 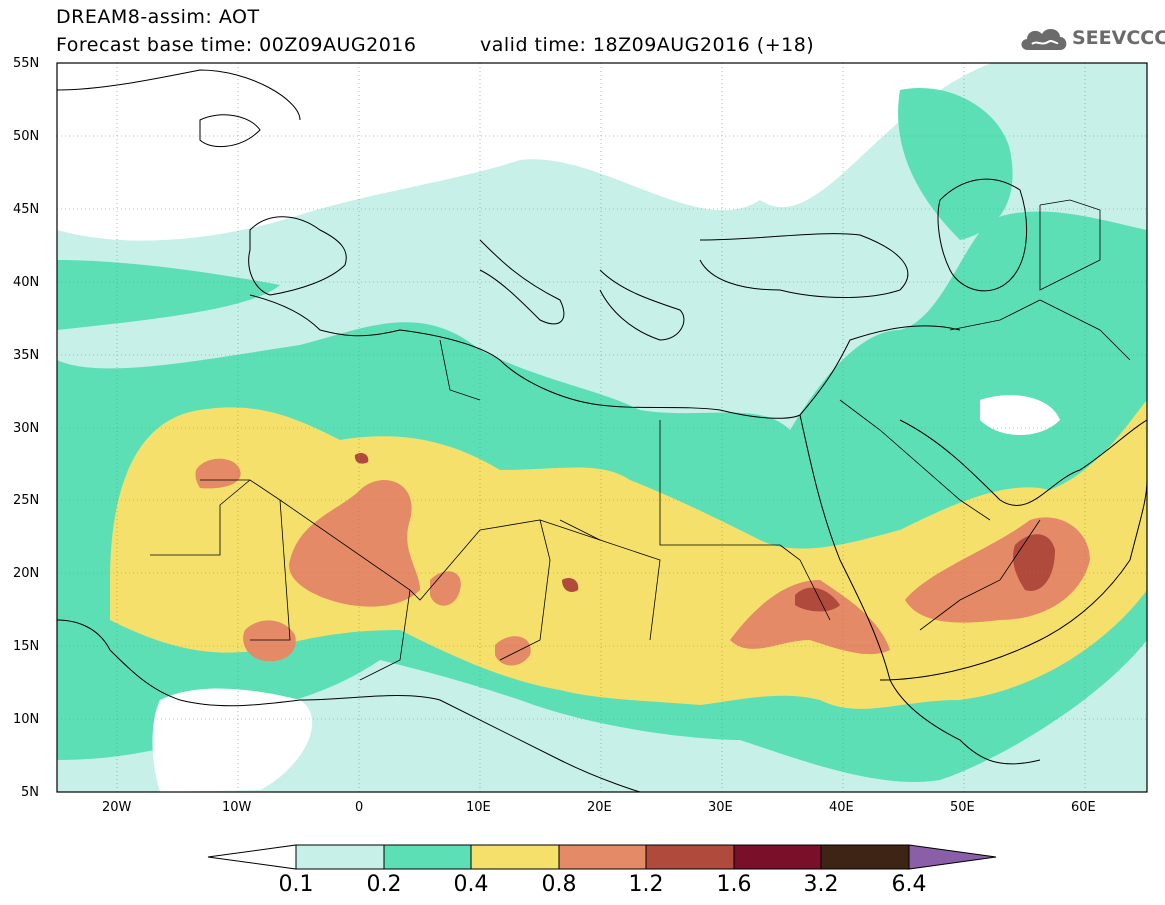 What do you see at coordinates (26, 428) in the screenshot?
I see `lat-label: 30N` at bounding box center [26, 428].